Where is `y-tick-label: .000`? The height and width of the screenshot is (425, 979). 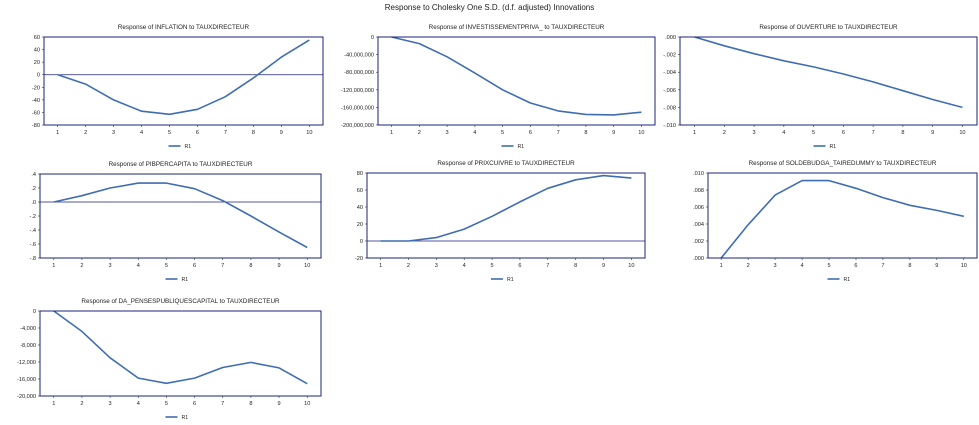 y-tick-label: .000 is located at coordinates (670, 38).